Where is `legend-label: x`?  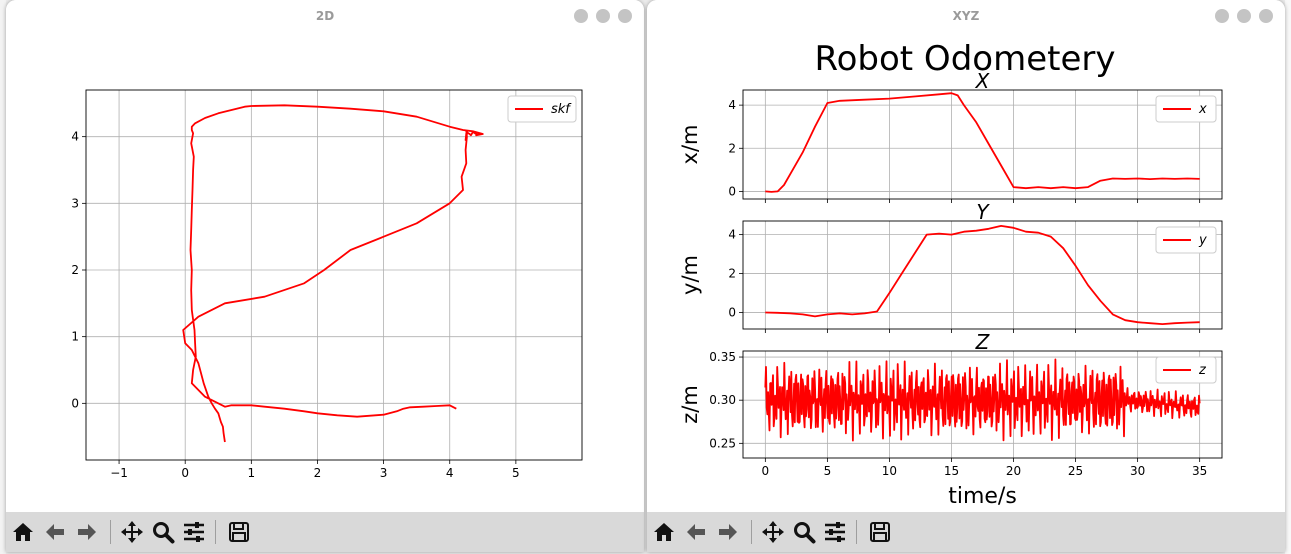 legend-label: x is located at coordinates (1202, 109).